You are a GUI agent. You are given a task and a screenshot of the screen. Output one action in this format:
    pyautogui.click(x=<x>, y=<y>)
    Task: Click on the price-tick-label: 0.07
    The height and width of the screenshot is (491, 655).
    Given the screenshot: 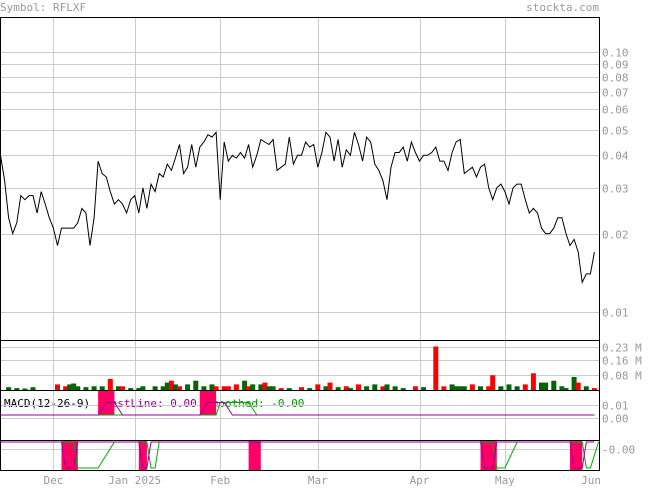 What is the action you would take?
    pyautogui.click(x=615, y=93)
    